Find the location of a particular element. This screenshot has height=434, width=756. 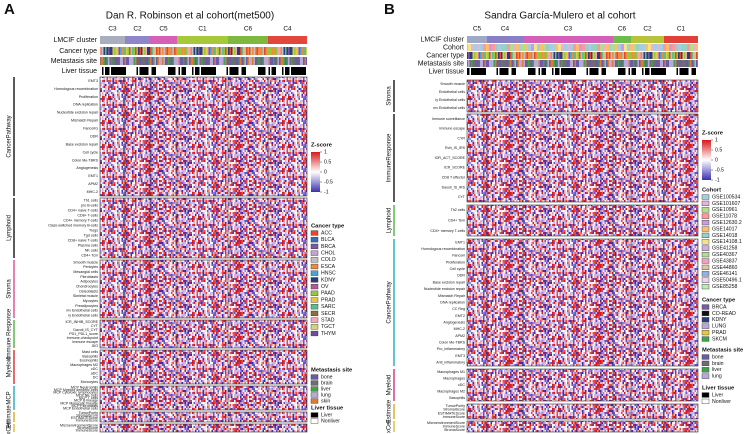

colorbar-label: 0.5 is located at coordinates (718, 150).